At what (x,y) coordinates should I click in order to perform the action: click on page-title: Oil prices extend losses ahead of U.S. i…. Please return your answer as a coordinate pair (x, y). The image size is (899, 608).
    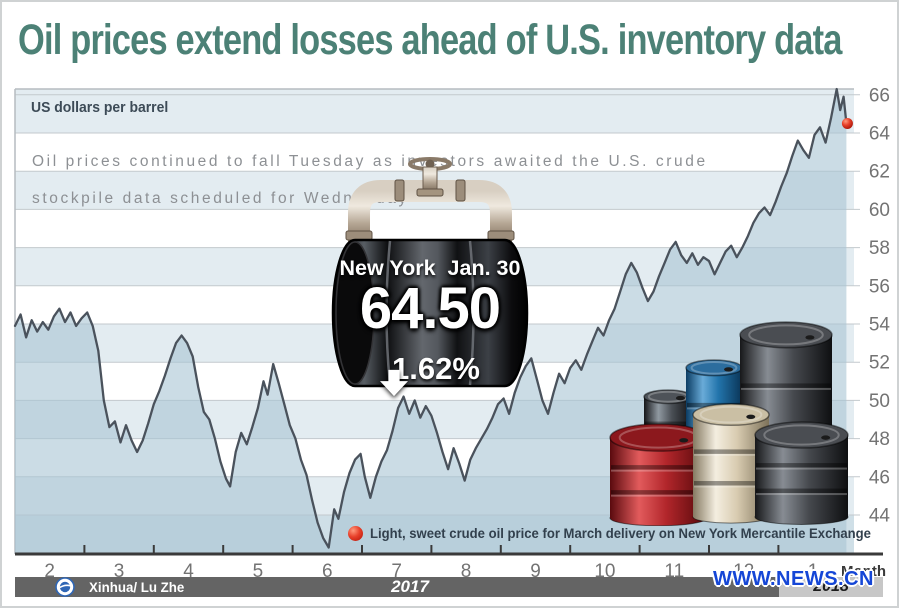
    Looking at the image, I should click on (430, 40).